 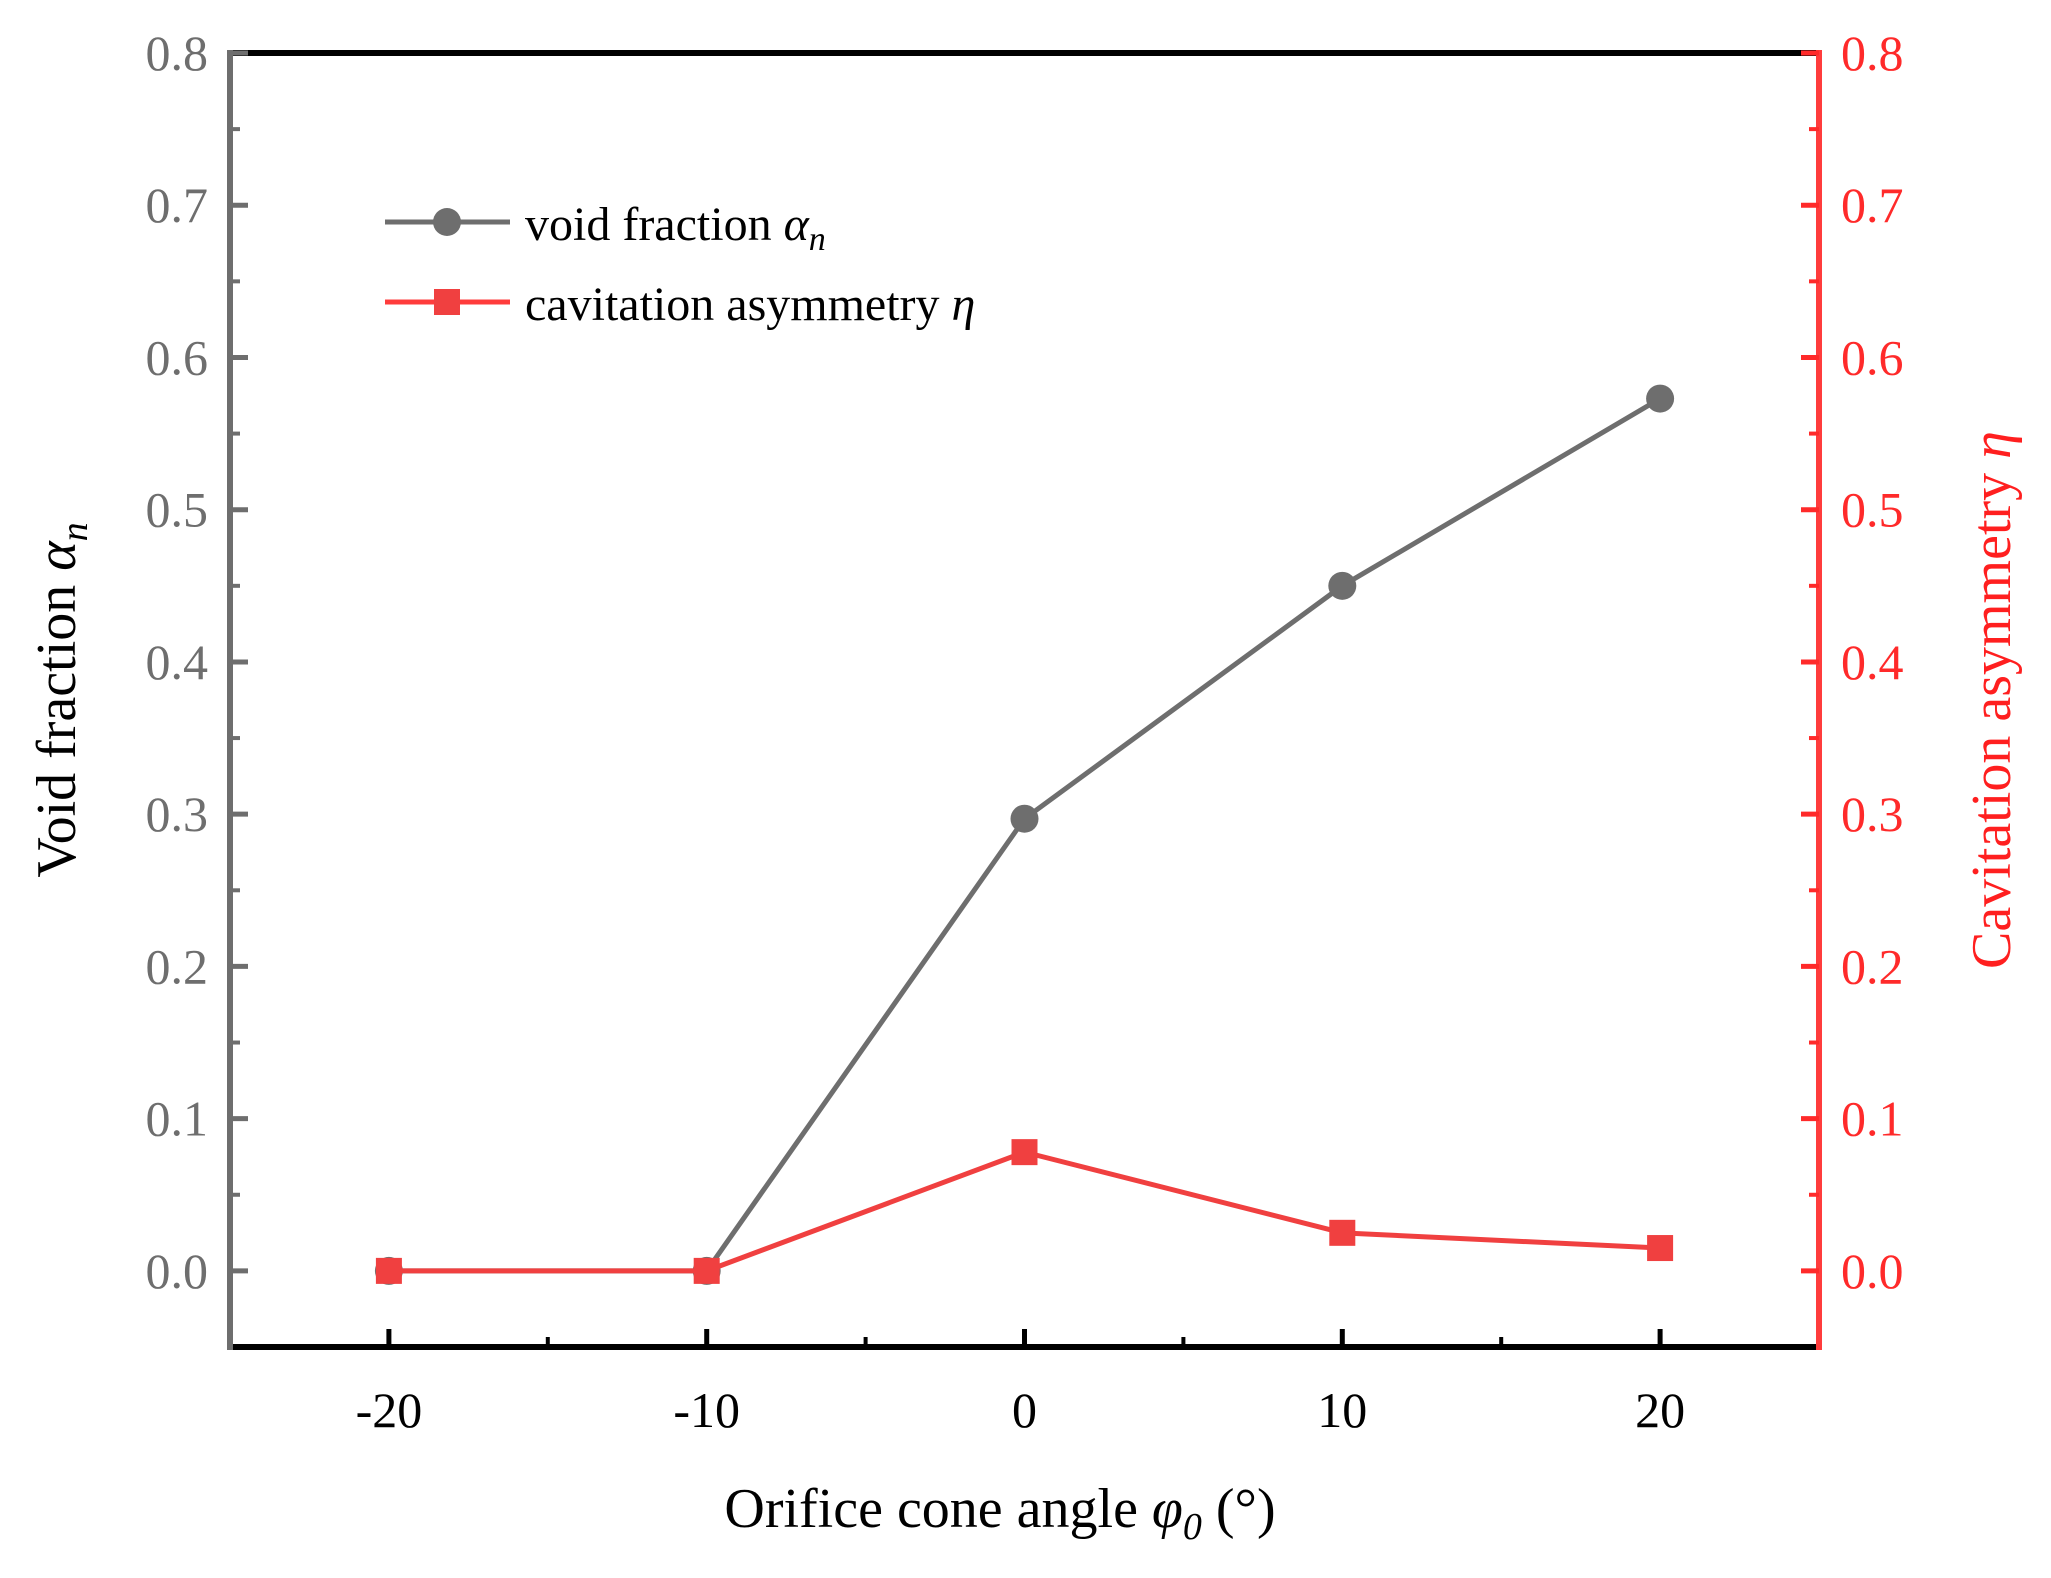 I want to click on right-tick-label: 0.1, so click(x=1872, y=1119).